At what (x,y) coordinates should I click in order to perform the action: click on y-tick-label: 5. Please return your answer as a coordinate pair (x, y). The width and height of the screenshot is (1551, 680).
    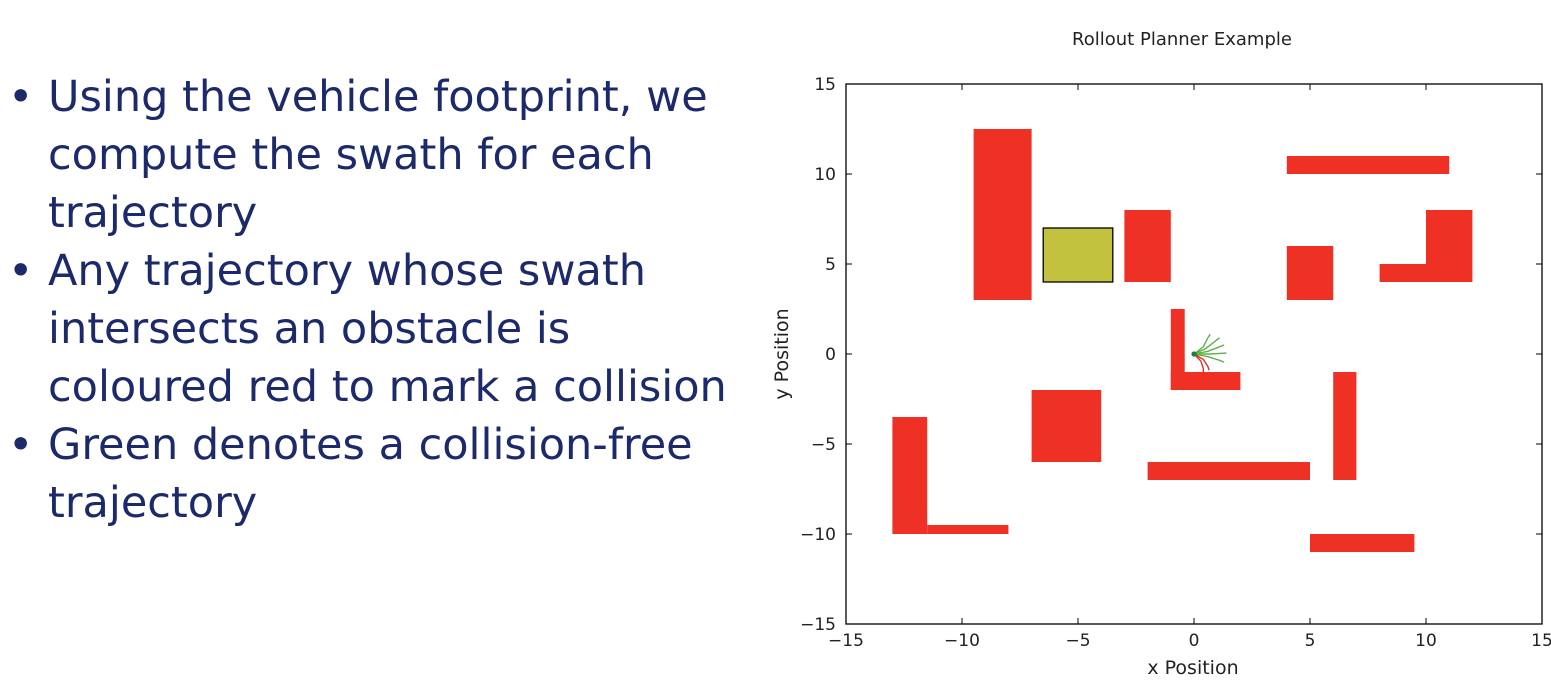
    Looking at the image, I should click on (830, 265).